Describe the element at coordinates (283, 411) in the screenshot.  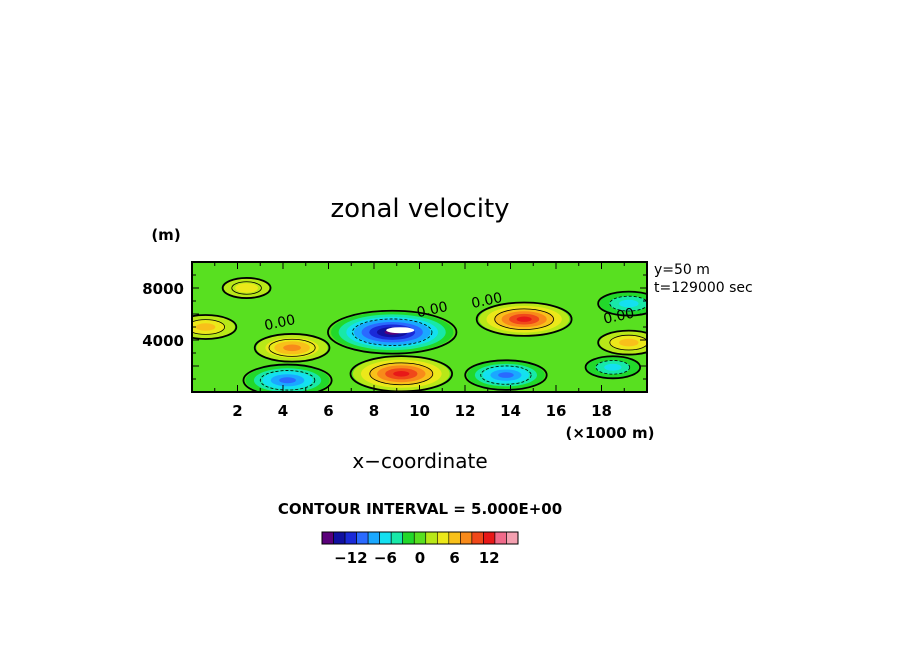
I see `x-tick-label: 4` at that location.